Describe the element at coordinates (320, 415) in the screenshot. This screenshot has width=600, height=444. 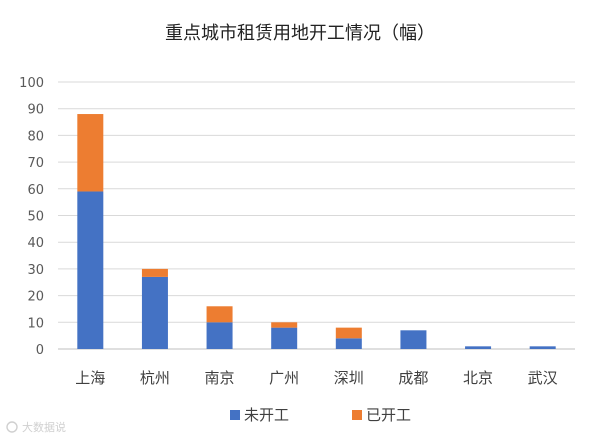
I see `legend: 未开工 已开工` at that location.